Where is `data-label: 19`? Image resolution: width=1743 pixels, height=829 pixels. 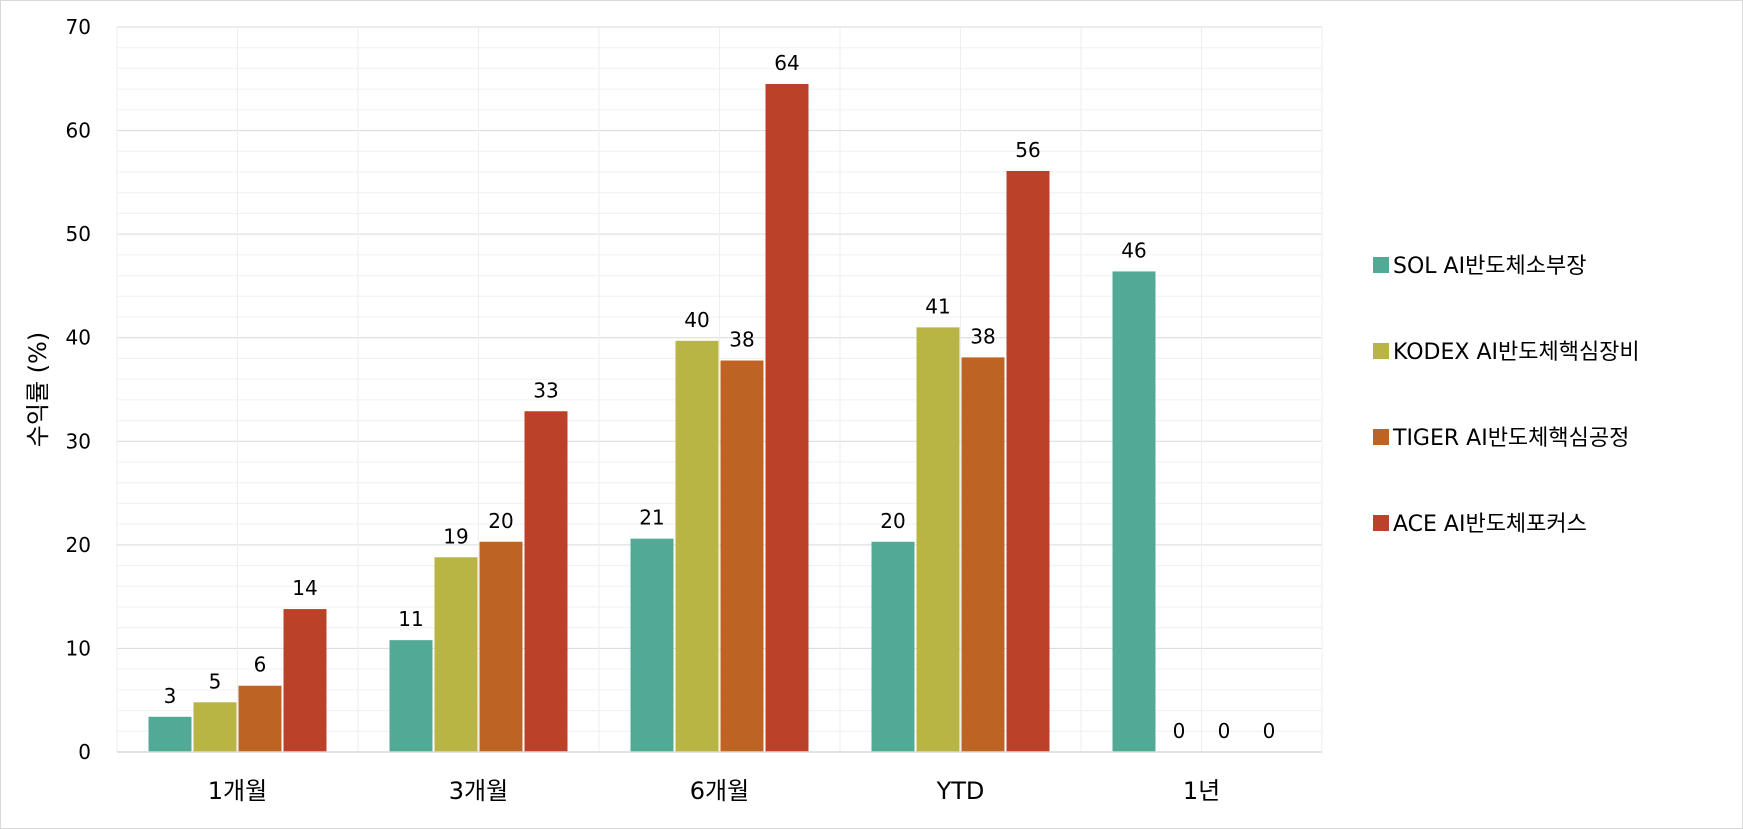
data-label: 19 is located at coordinates (455, 536).